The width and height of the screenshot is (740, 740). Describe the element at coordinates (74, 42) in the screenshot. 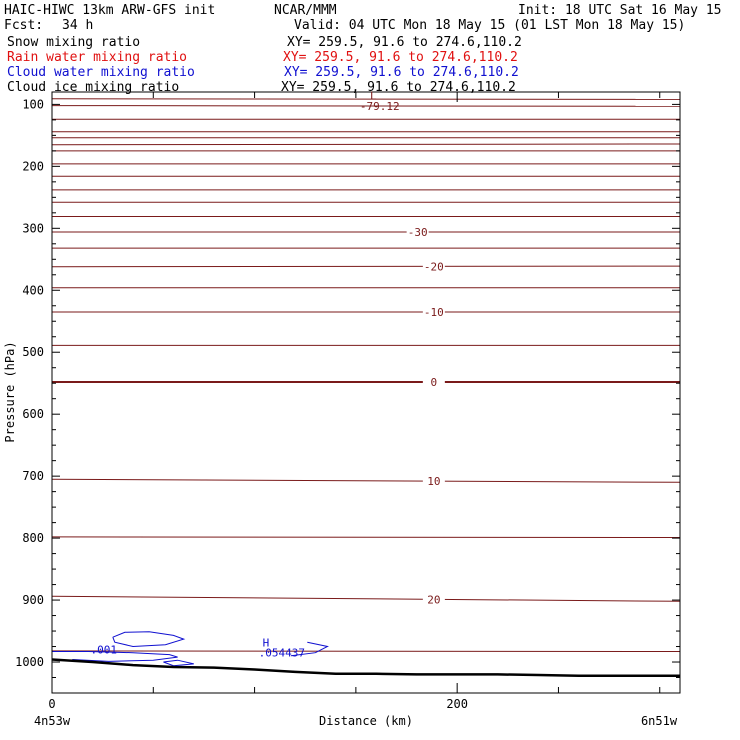

I see `field-name-snow: Snow mixing ratio` at that location.